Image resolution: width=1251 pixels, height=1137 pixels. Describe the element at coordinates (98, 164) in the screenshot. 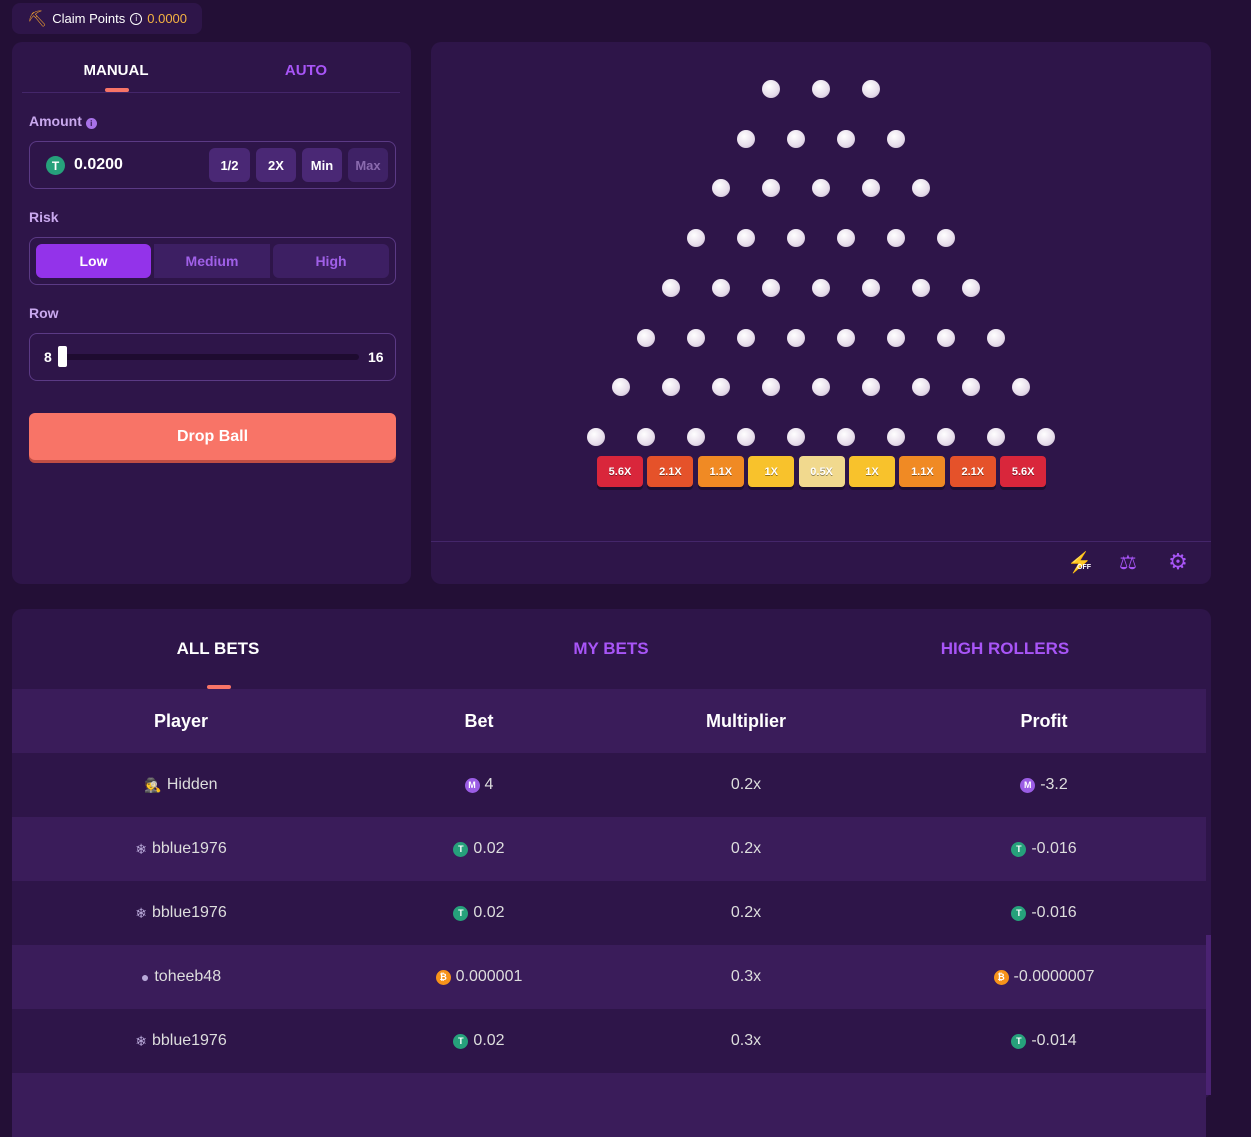

I see `amount-value: 0.0200` at that location.